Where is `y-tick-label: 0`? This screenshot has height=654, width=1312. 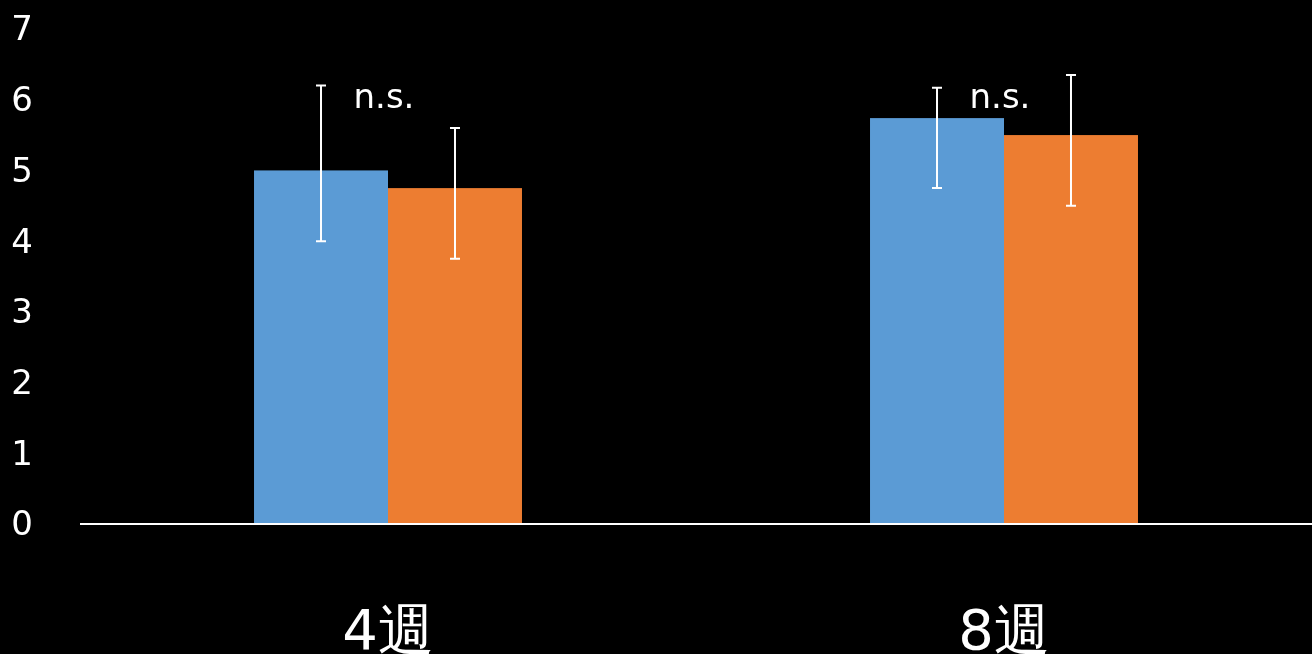
y-tick-label: 0 is located at coordinates (22, 523).